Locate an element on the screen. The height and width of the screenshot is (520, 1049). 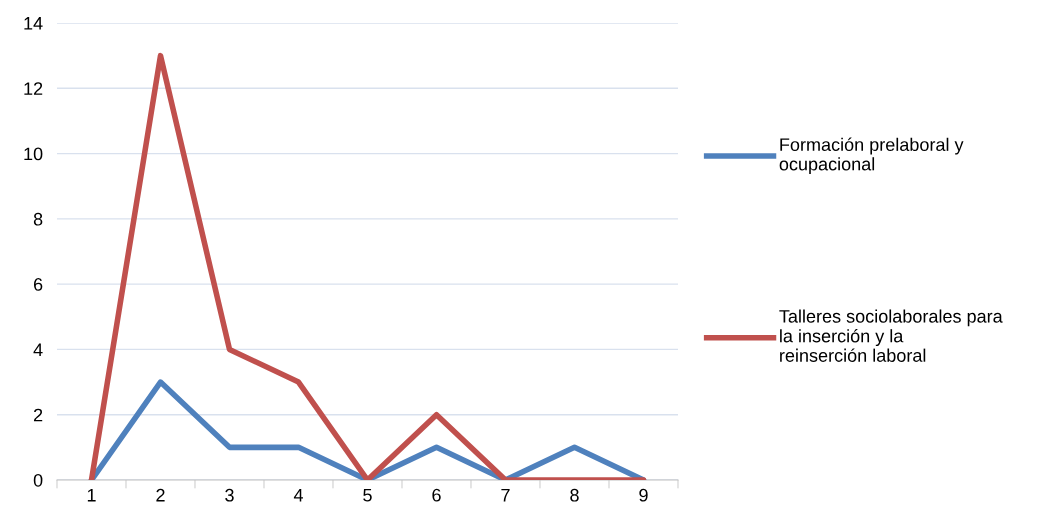
y-tick-label: 14 is located at coordinates (33, 23).